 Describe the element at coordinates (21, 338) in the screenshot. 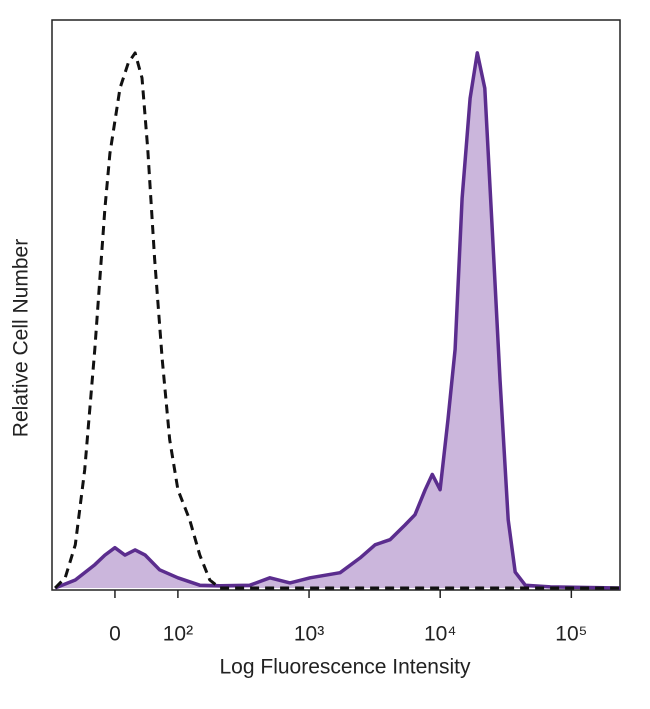

I see `y-axis-label: Relative Cell Number` at that location.